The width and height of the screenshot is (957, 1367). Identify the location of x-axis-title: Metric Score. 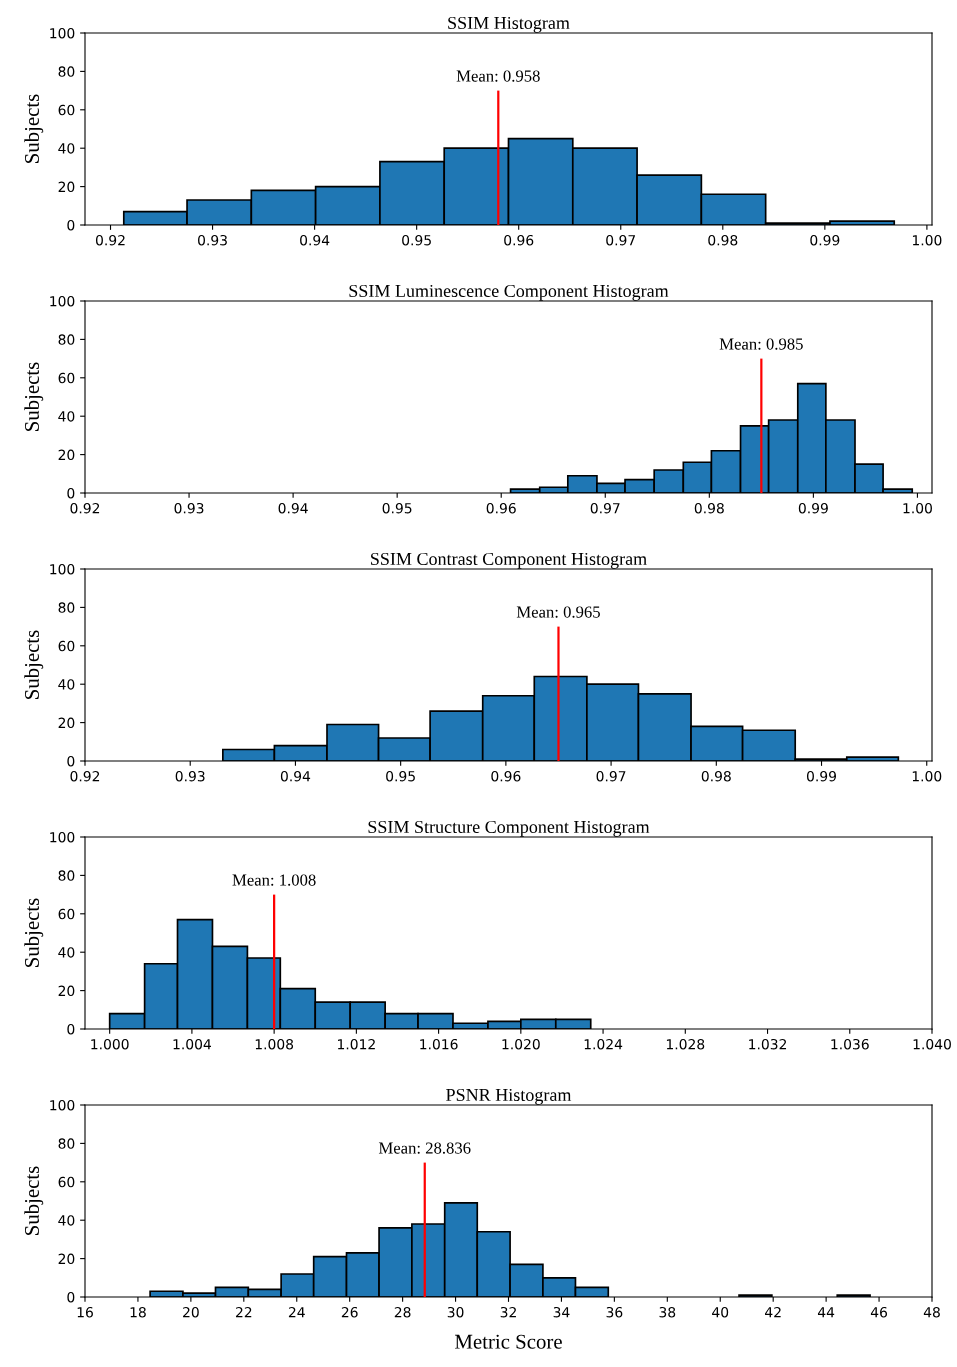
(508, 1341).